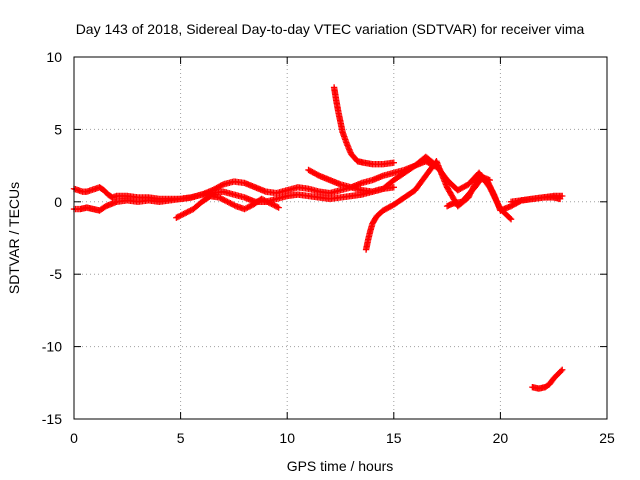 The width and height of the screenshot is (640, 480). What do you see at coordinates (501, 438) in the screenshot?
I see `x-tick-label: 20` at bounding box center [501, 438].